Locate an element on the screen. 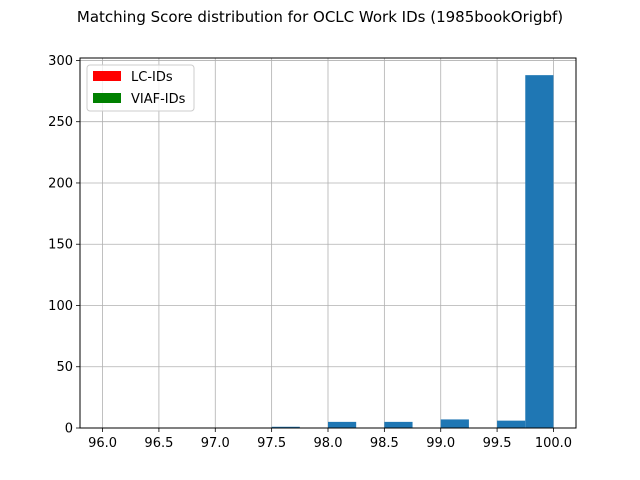  x-tick-label: 96.5 is located at coordinates (158, 443).